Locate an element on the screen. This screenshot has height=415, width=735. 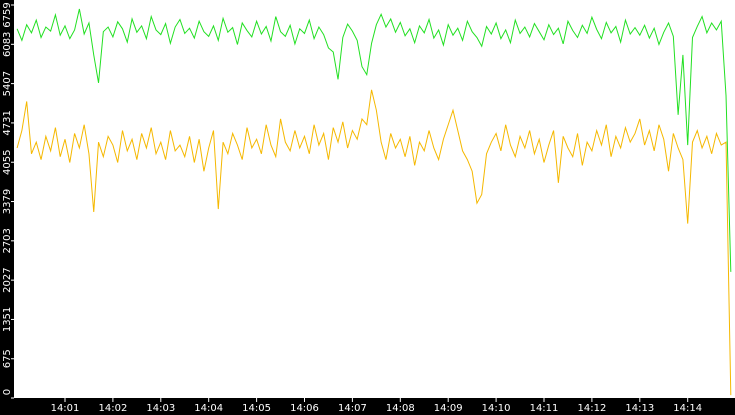
x-tick-label: 14:13 is located at coordinates (639, 408).